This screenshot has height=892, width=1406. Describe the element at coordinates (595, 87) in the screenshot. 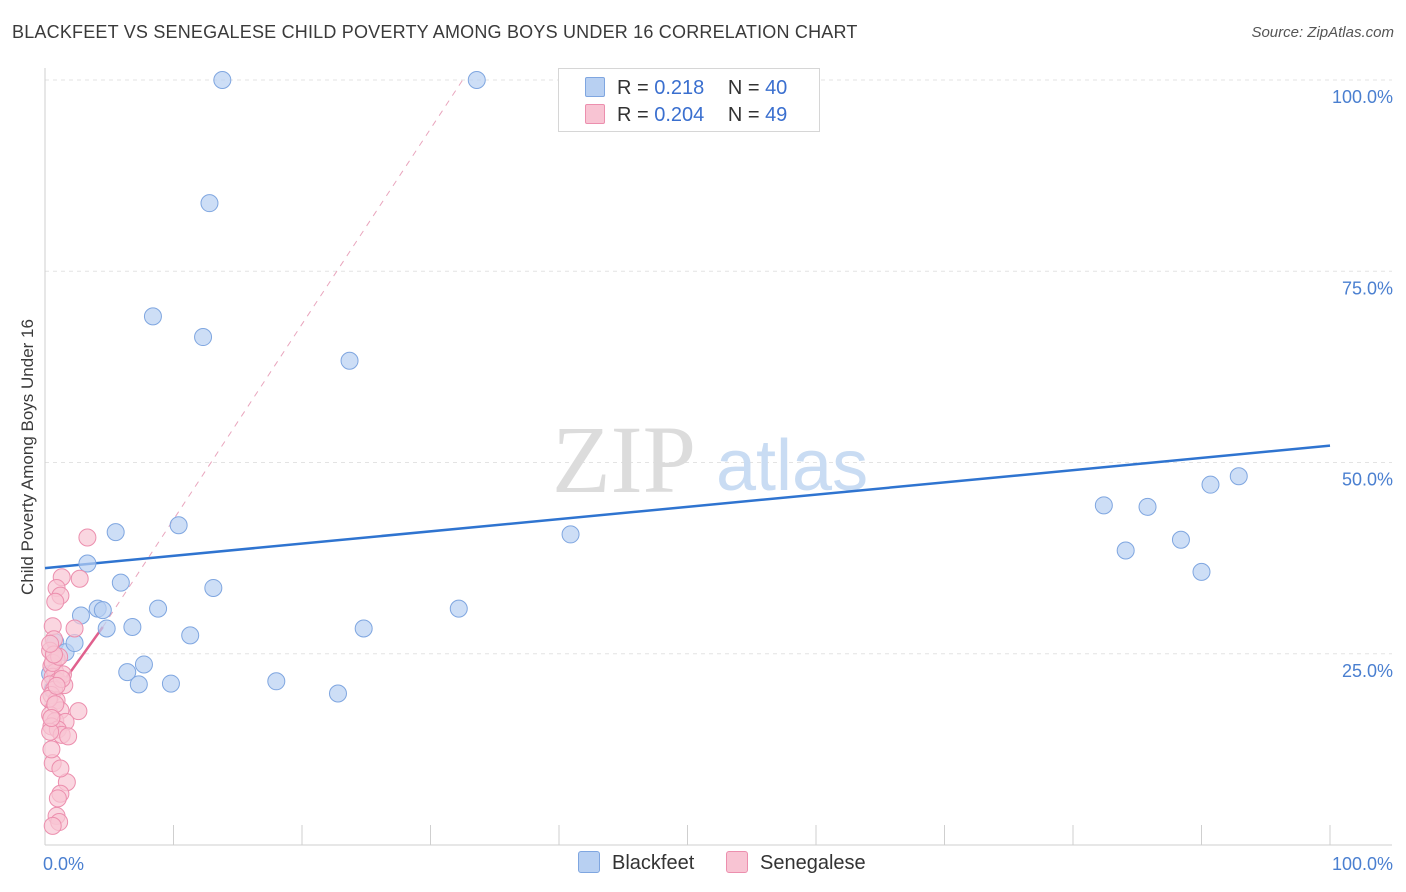

I see `legend-swatch-blackfeet` at that location.